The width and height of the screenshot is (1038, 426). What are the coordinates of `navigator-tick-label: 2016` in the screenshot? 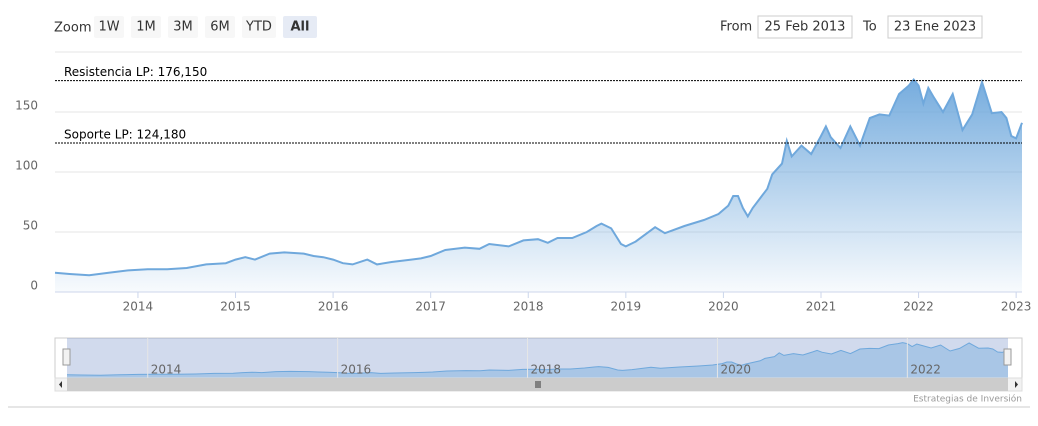 It's located at (356, 370).